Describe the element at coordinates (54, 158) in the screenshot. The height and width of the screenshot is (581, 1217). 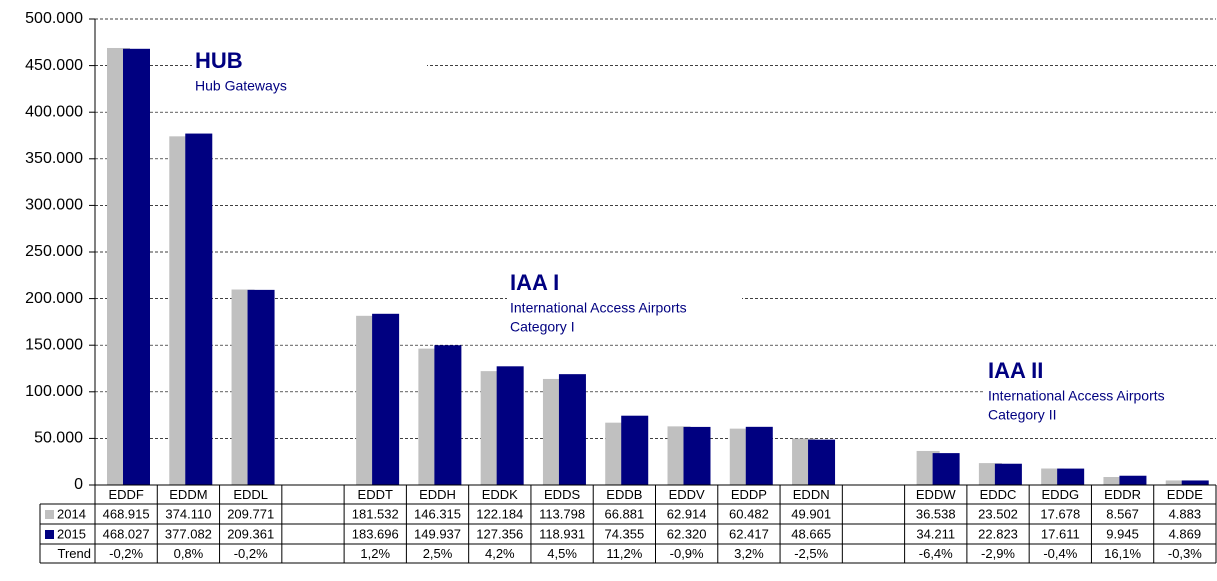
I see `y-tick-label: 350.000` at that location.